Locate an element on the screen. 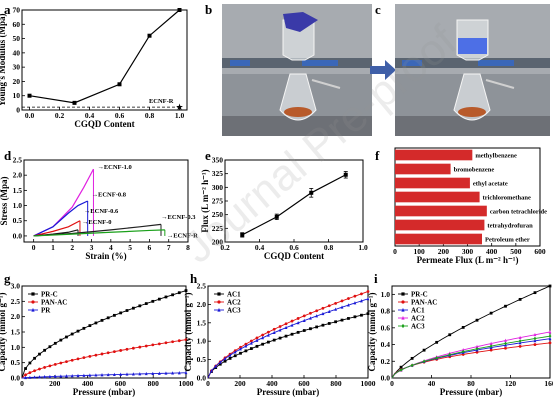 Image resolution: width=553 pixels, height=407 pixels. x-tick-label: 160 is located at coordinates (548, 383).